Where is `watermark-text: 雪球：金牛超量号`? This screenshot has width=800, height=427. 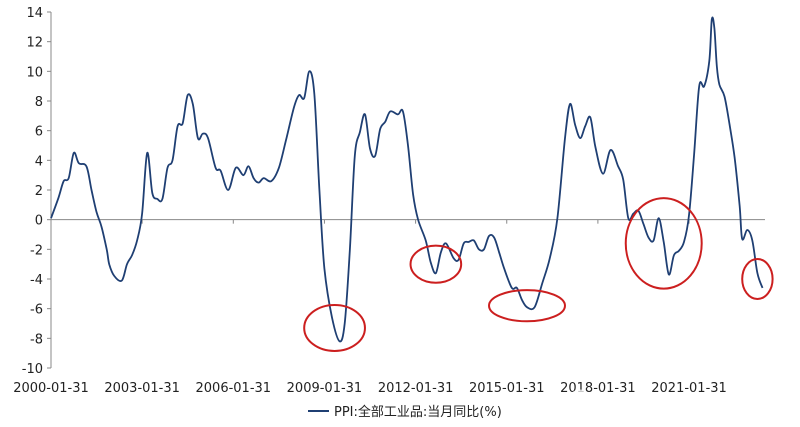 watermark-text: 雪球：金牛超量号 is located at coordinates (674, 402).